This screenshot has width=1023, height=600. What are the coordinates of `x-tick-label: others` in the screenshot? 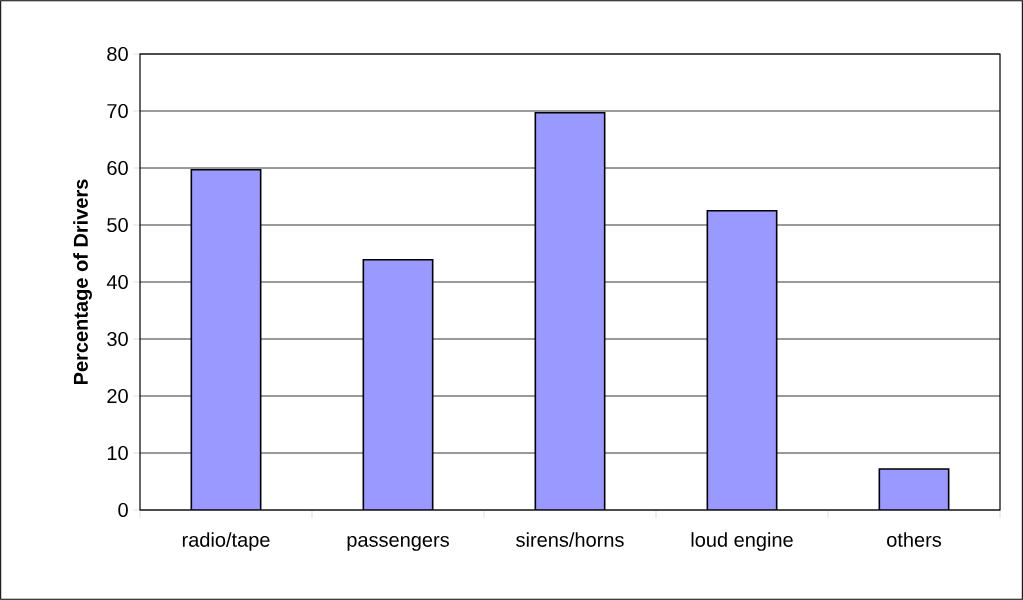 It's located at (914, 539).